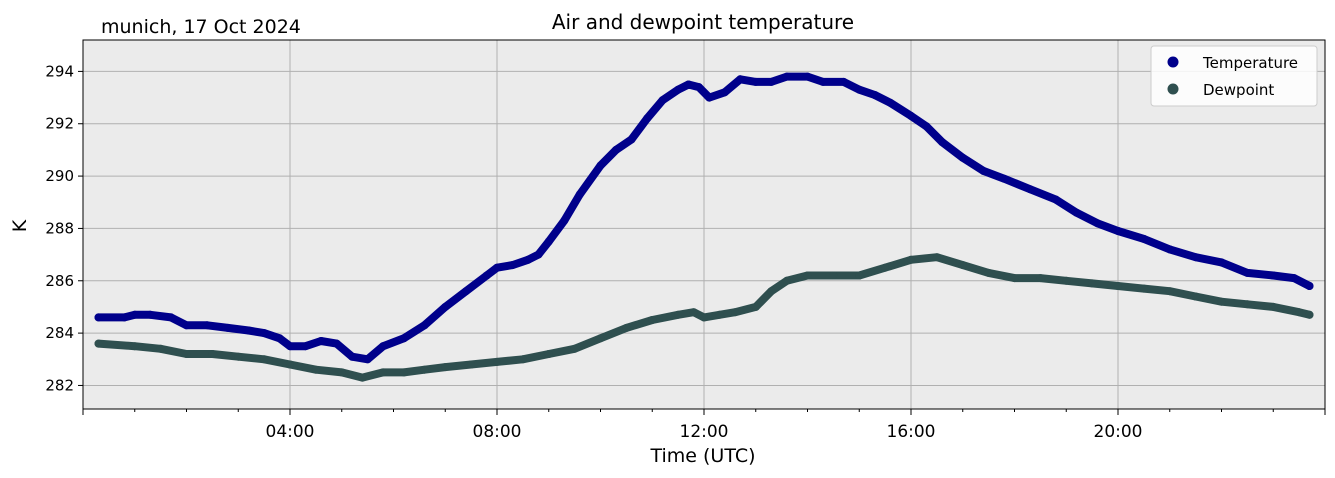  What do you see at coordinates (911, 432) in the screenshot?
I see `x-tick-label: 16:00` at bounding box center [911, 432].